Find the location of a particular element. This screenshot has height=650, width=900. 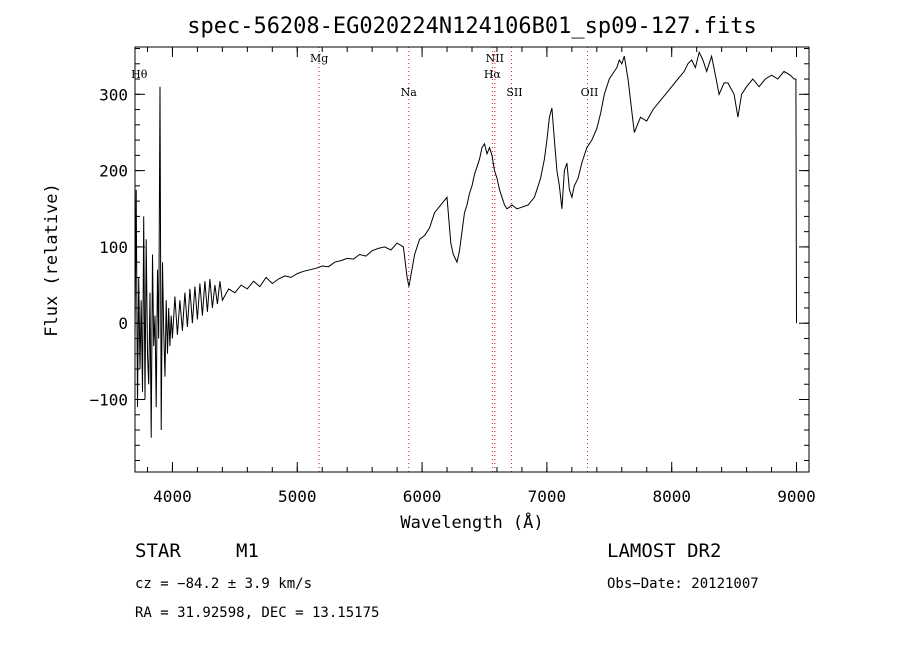

y-axis-label: Flux (relative) is located at coordinates (52, 260).